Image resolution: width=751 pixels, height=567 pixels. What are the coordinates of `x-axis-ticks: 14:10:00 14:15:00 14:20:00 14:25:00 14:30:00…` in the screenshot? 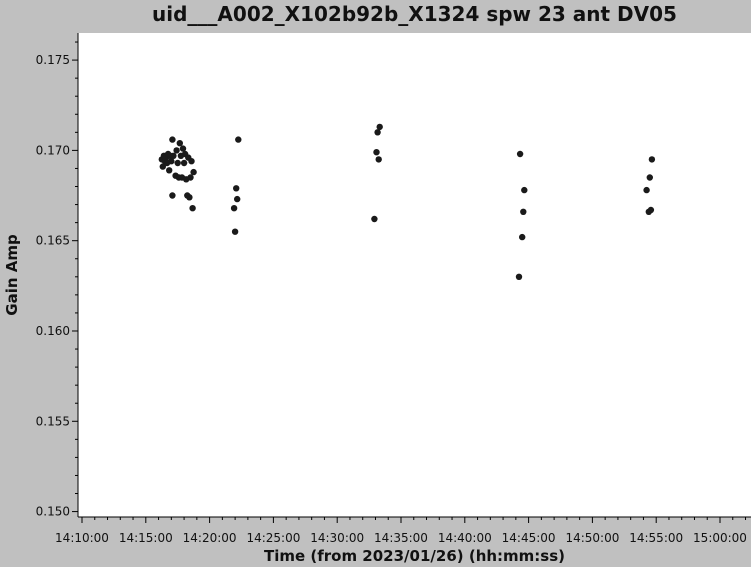 It's located at (401, 531).